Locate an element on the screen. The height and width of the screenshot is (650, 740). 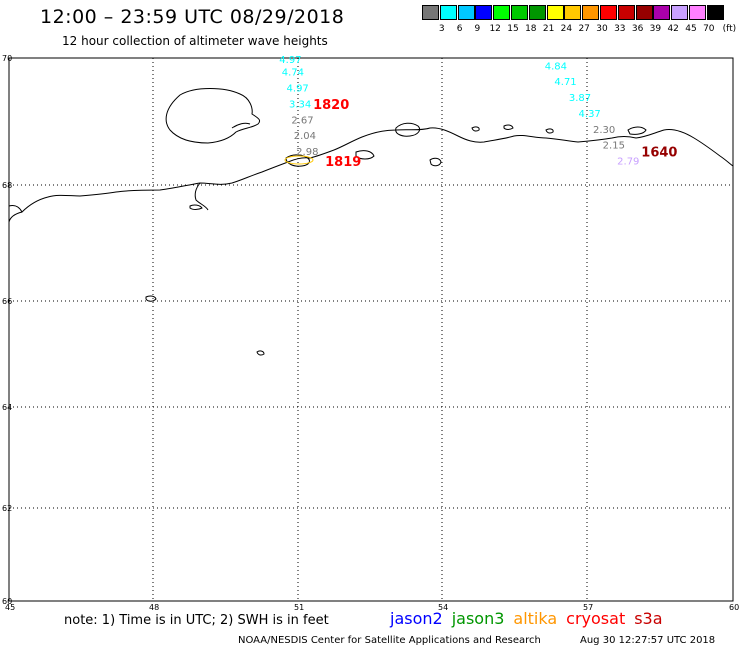
legend-label: 6 is located at coordinates (459, 29).